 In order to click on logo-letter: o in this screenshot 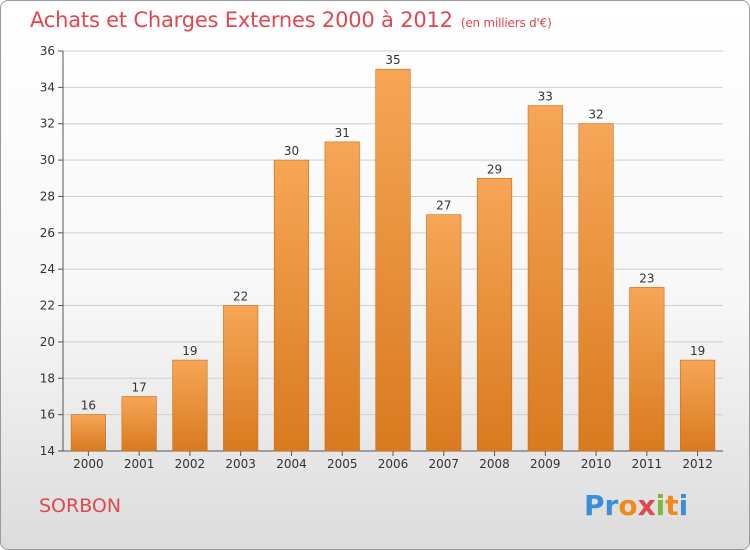, I will do `click(628, 505)`.